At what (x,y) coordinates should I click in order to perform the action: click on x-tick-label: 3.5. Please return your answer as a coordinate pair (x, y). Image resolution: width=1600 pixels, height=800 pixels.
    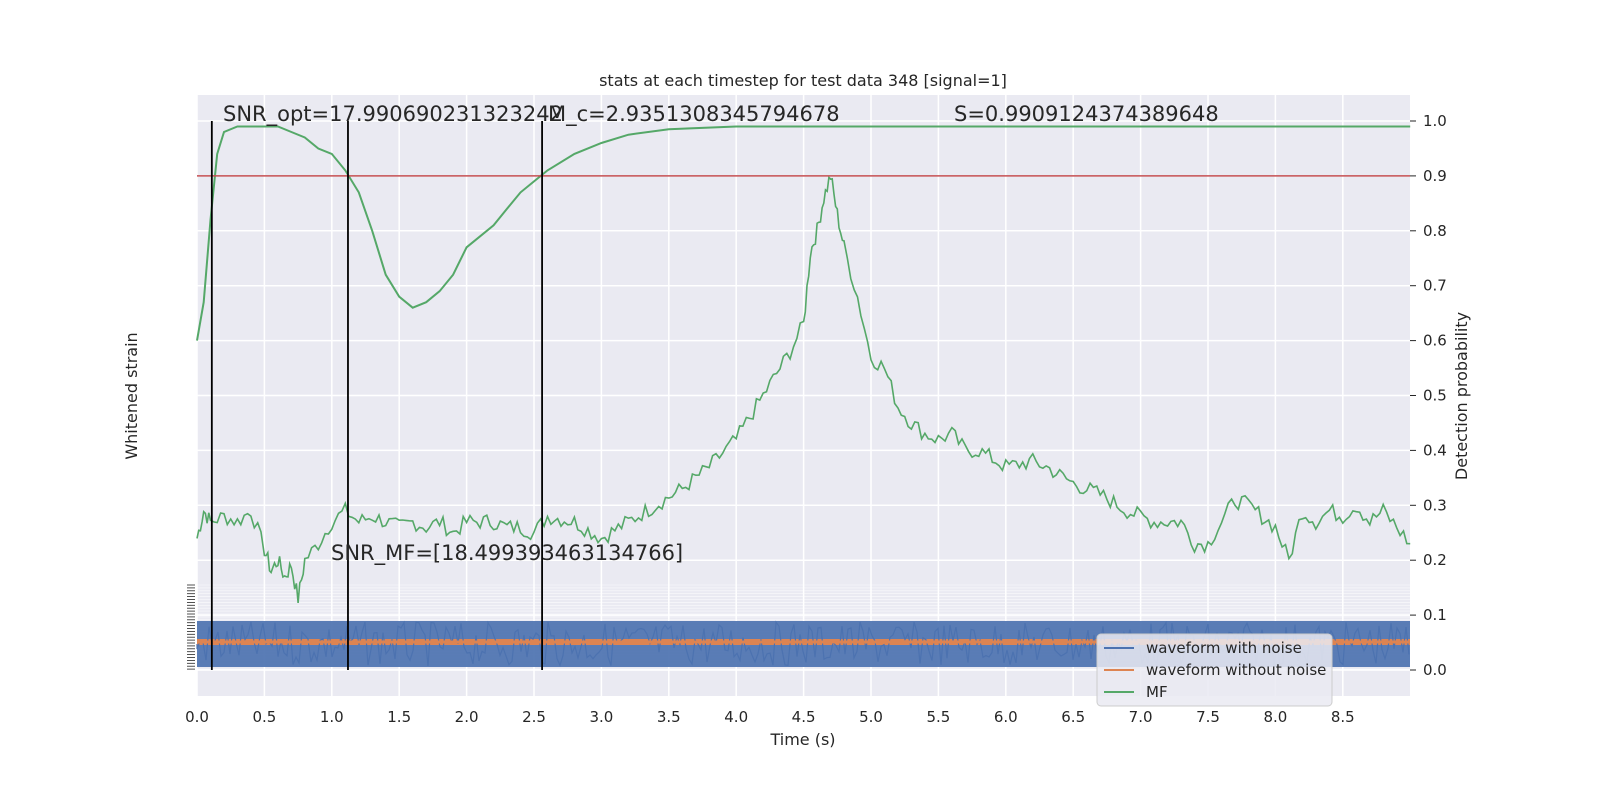
    Looking at the image, I should click on (669, 717).